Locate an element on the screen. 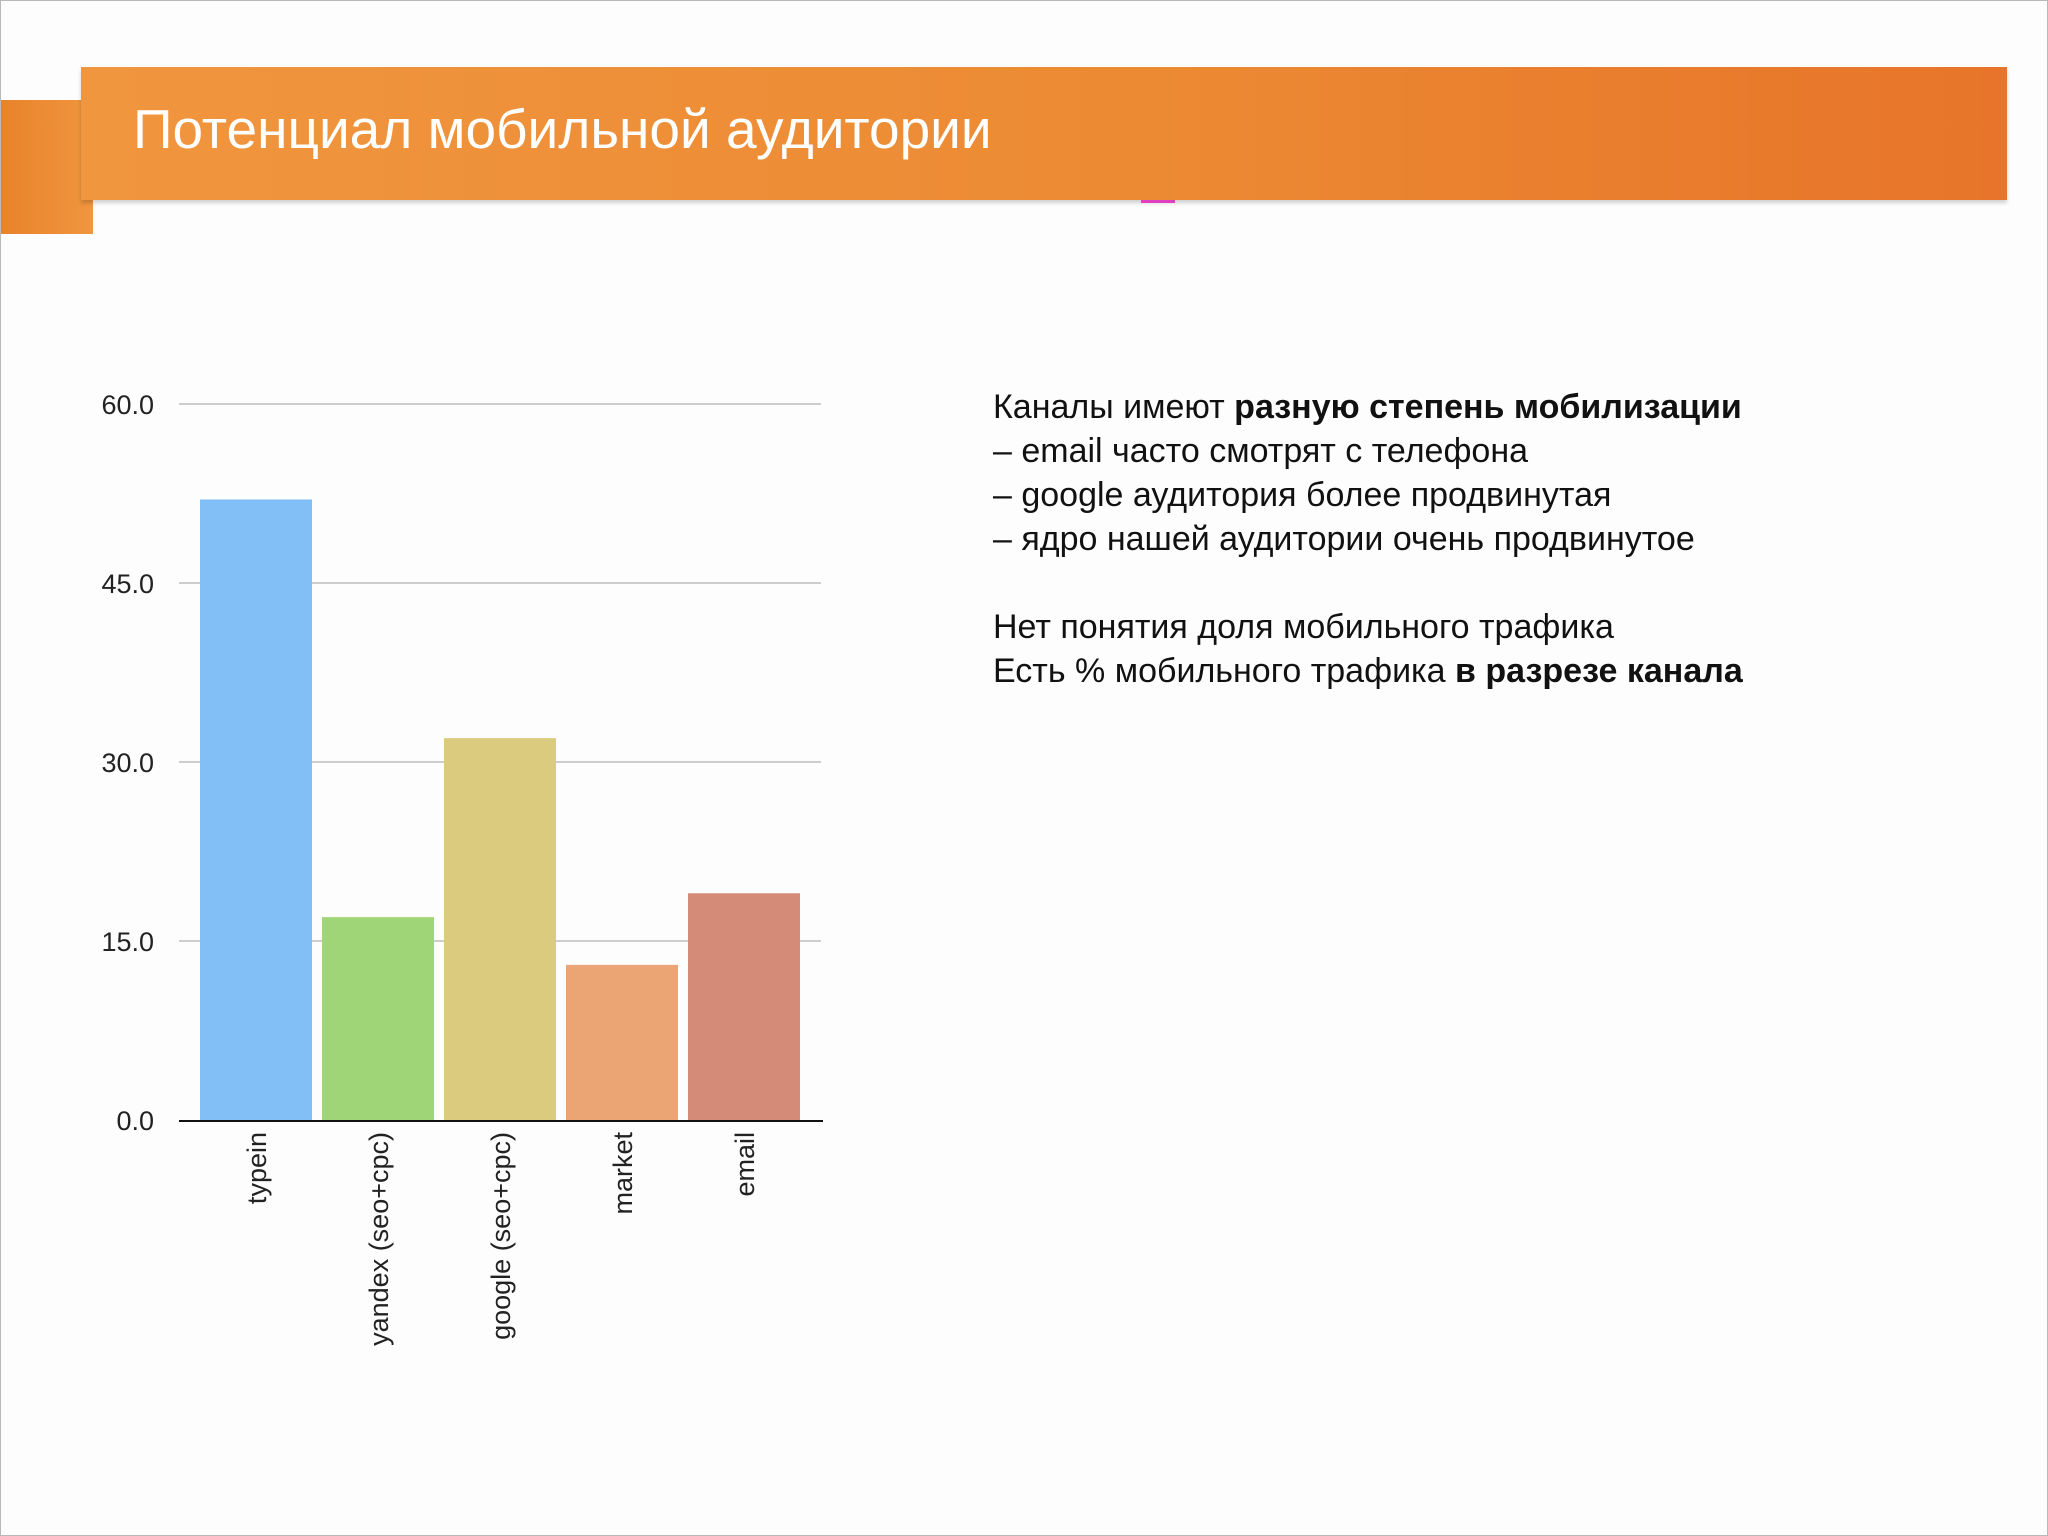 The height and width of the screenshot is (1536, 2048). bar-layer is located at coordinates (500, 809).